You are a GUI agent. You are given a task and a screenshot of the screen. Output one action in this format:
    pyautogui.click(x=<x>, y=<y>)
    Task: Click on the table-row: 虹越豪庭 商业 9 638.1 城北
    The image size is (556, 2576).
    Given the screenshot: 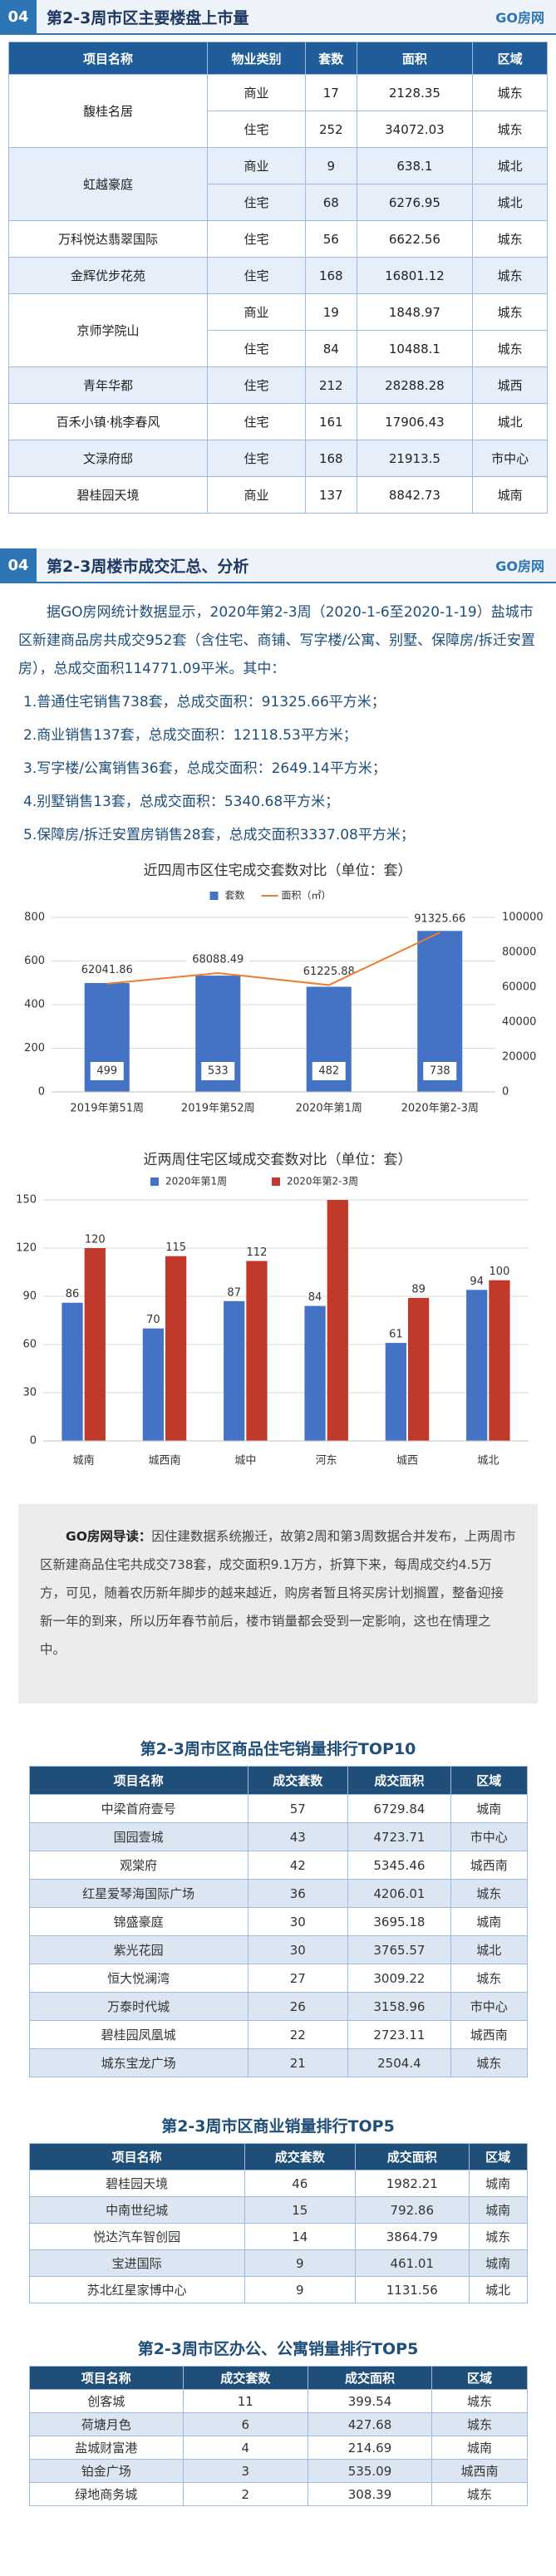 What is the action you would take?
    pyautogui.click(x=278, y=184)
    